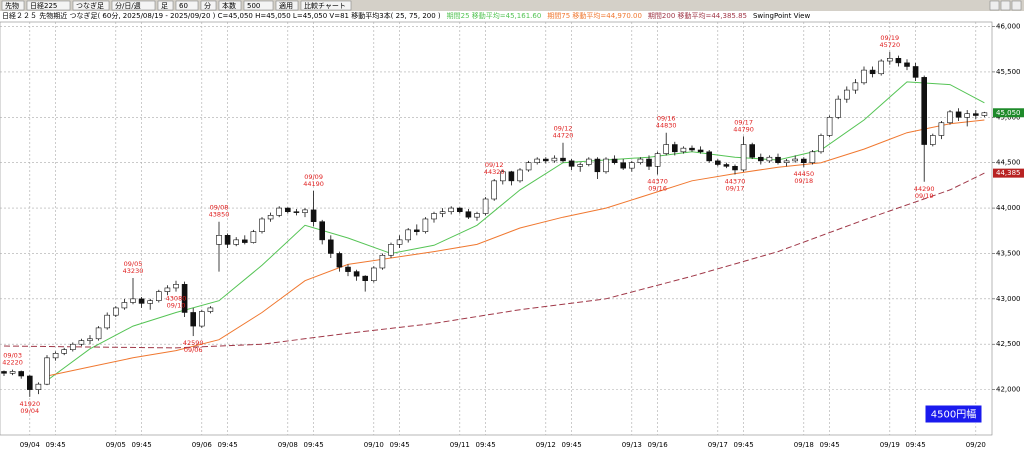 This screenshot has width=1024, height=451. I want to click on toolbar-label: 本数, so click(229, 5).